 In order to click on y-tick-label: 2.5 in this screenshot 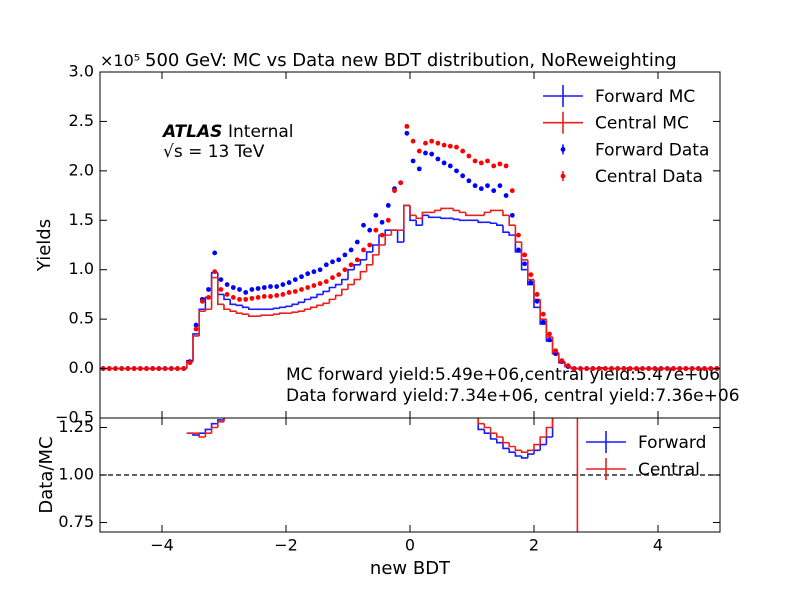, I will do `click(81, 120)`.